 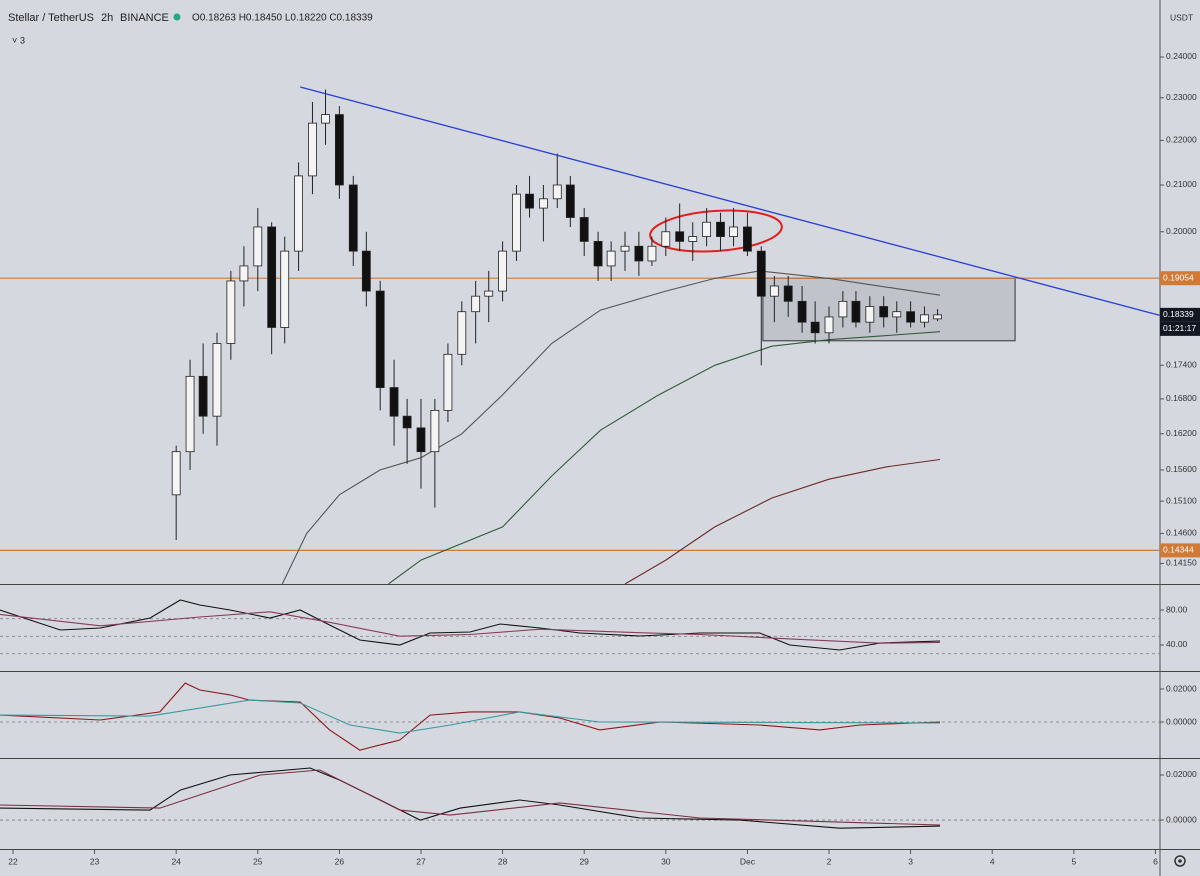 What do you see at coordinates (1181, 533) in the screenshot?
I see `y-tick-label: 0.14600` at bounding box center [1181, 533].